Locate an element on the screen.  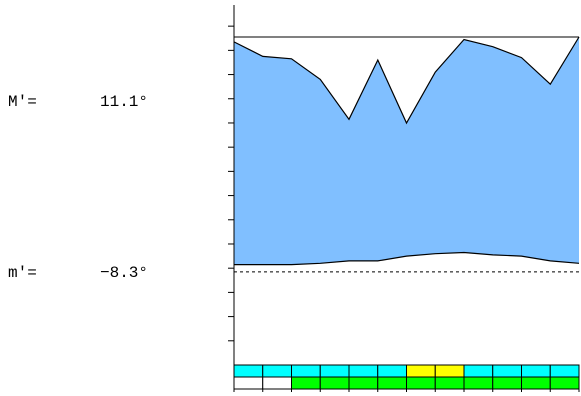
max-value: 11.1° is located at coordinates (124, 102).